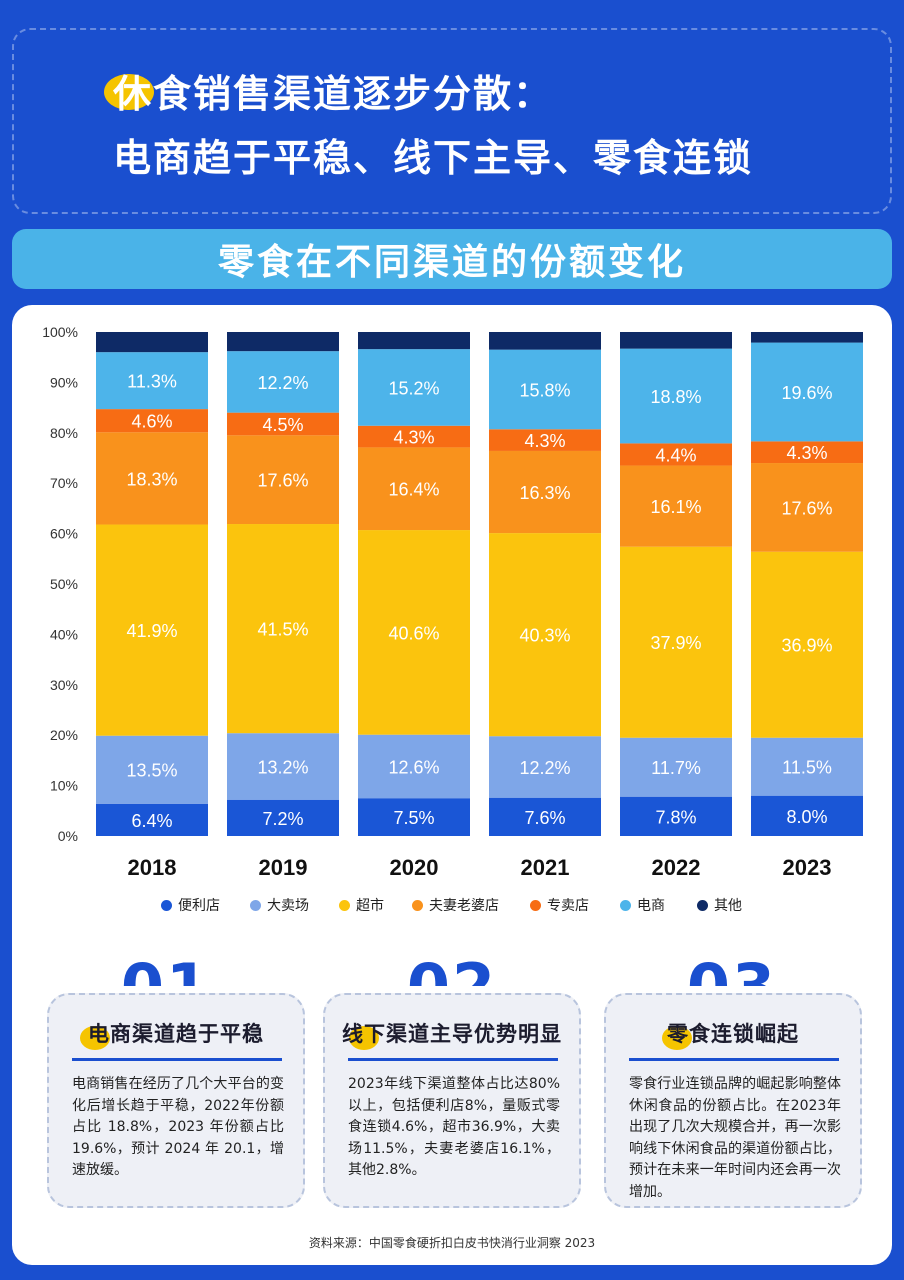 Image resolution: width=904 pixels, height=1280 pixels. Describe the element at coordinates (676, 867) in the screenshot. I see `x-tick-label: 2022` at that location.